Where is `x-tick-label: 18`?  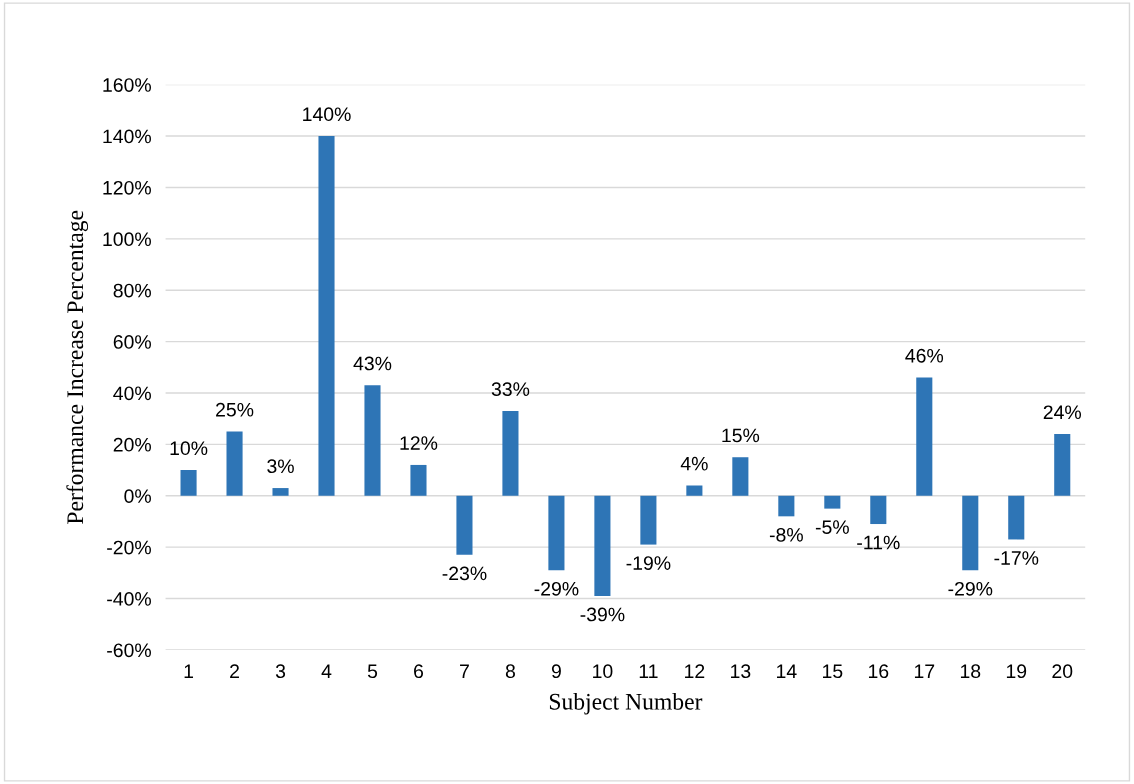 x-tick-label: 18 is located at coordinates (970, 671).